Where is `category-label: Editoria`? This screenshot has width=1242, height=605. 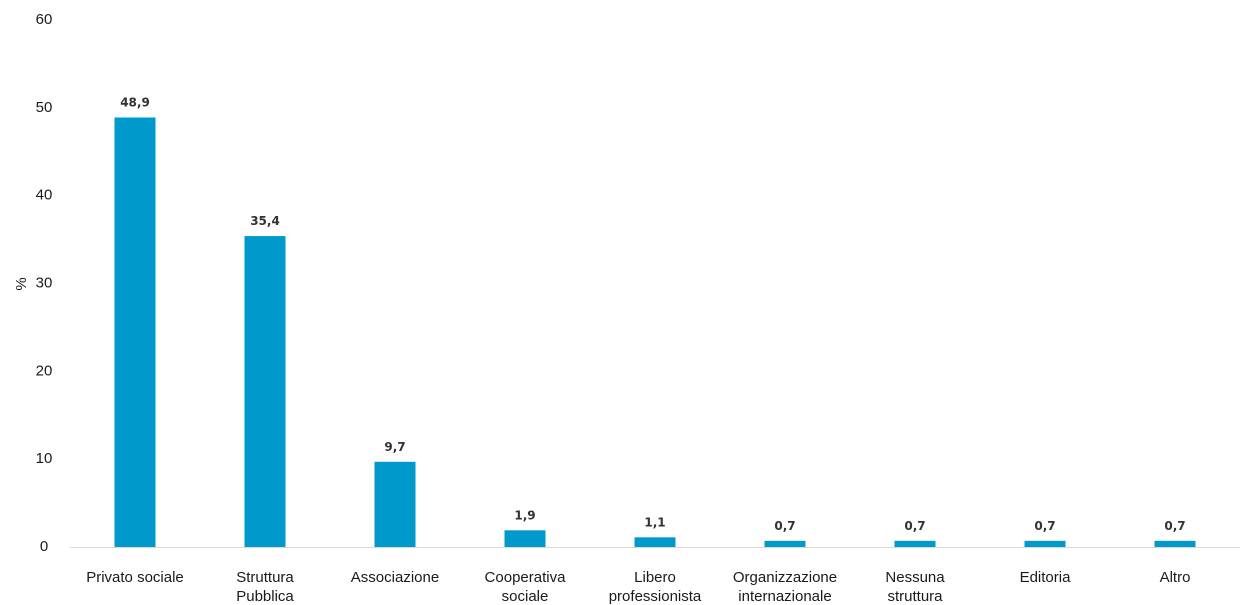 category-label: Editoria is located at coordinates (1046, 577).